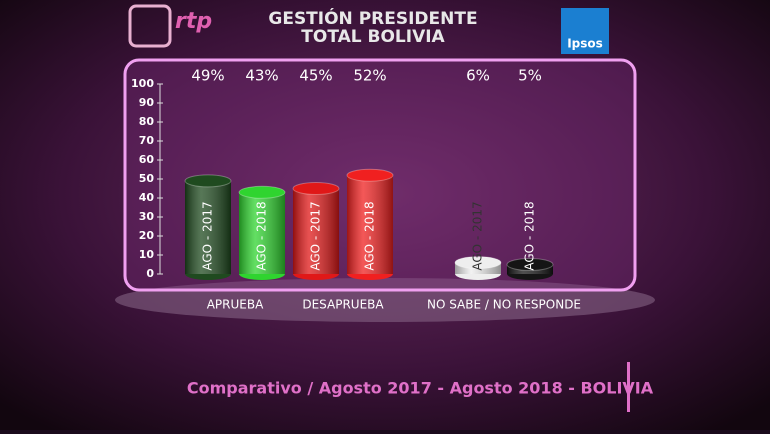 The width and height of the screenshot is (770, 434). I want to click on y-tick-label: 50, so click(147, 178).